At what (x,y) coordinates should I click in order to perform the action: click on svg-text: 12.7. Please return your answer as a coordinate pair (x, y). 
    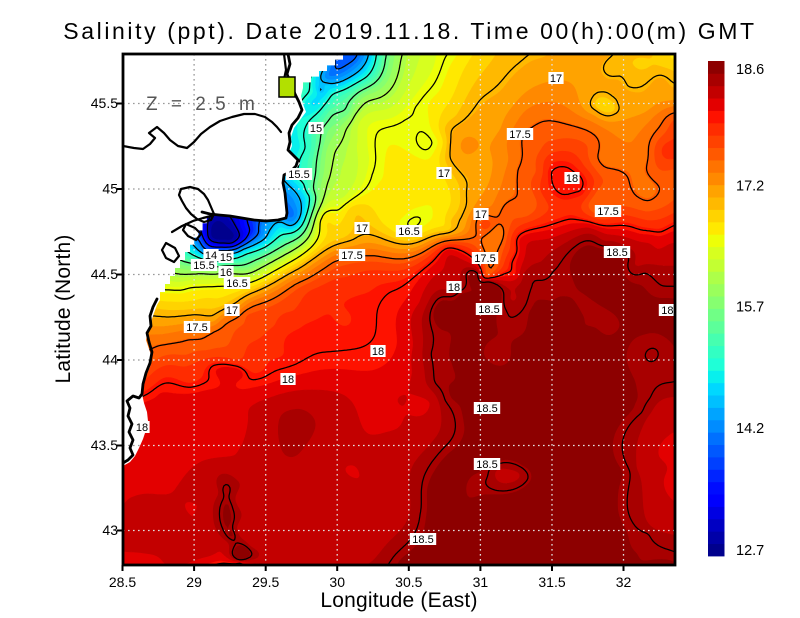
    Looking at the image, I should click on (750, 551).